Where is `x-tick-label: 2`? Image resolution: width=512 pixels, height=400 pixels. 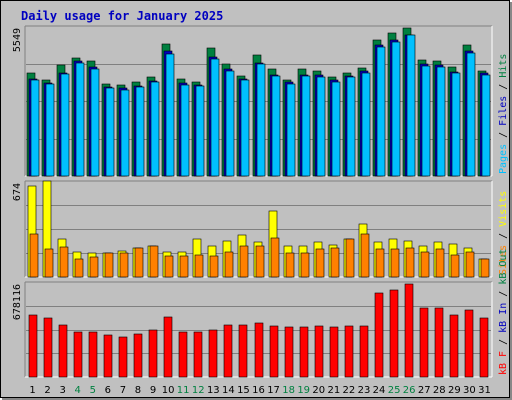
x-tick-label: 2 is located at coordinates (47, 390).